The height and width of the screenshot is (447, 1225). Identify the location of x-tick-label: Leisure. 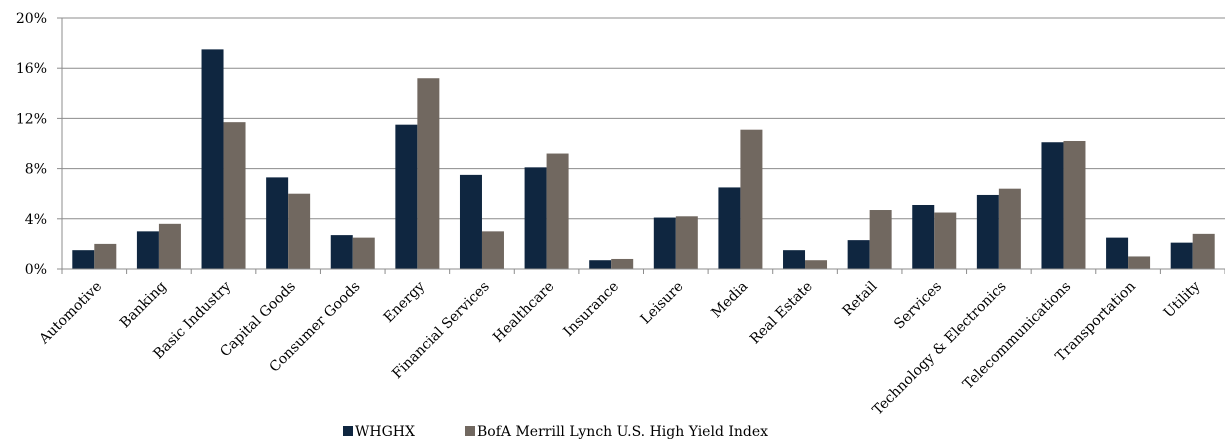
(662, 303).